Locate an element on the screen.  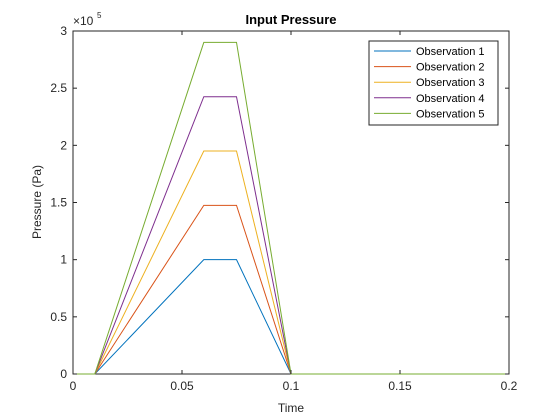
x-tick-label: 0 is located at coordinates (73, 386).